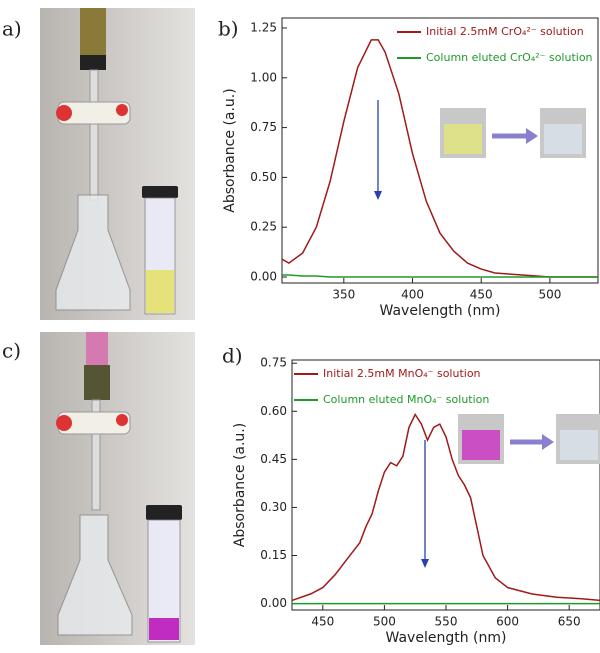 The width and height of the screenshot is (600, 653). Describe the element at coordinates (232, 356) in the screenshot. I see `panel-label: d)` at that location.